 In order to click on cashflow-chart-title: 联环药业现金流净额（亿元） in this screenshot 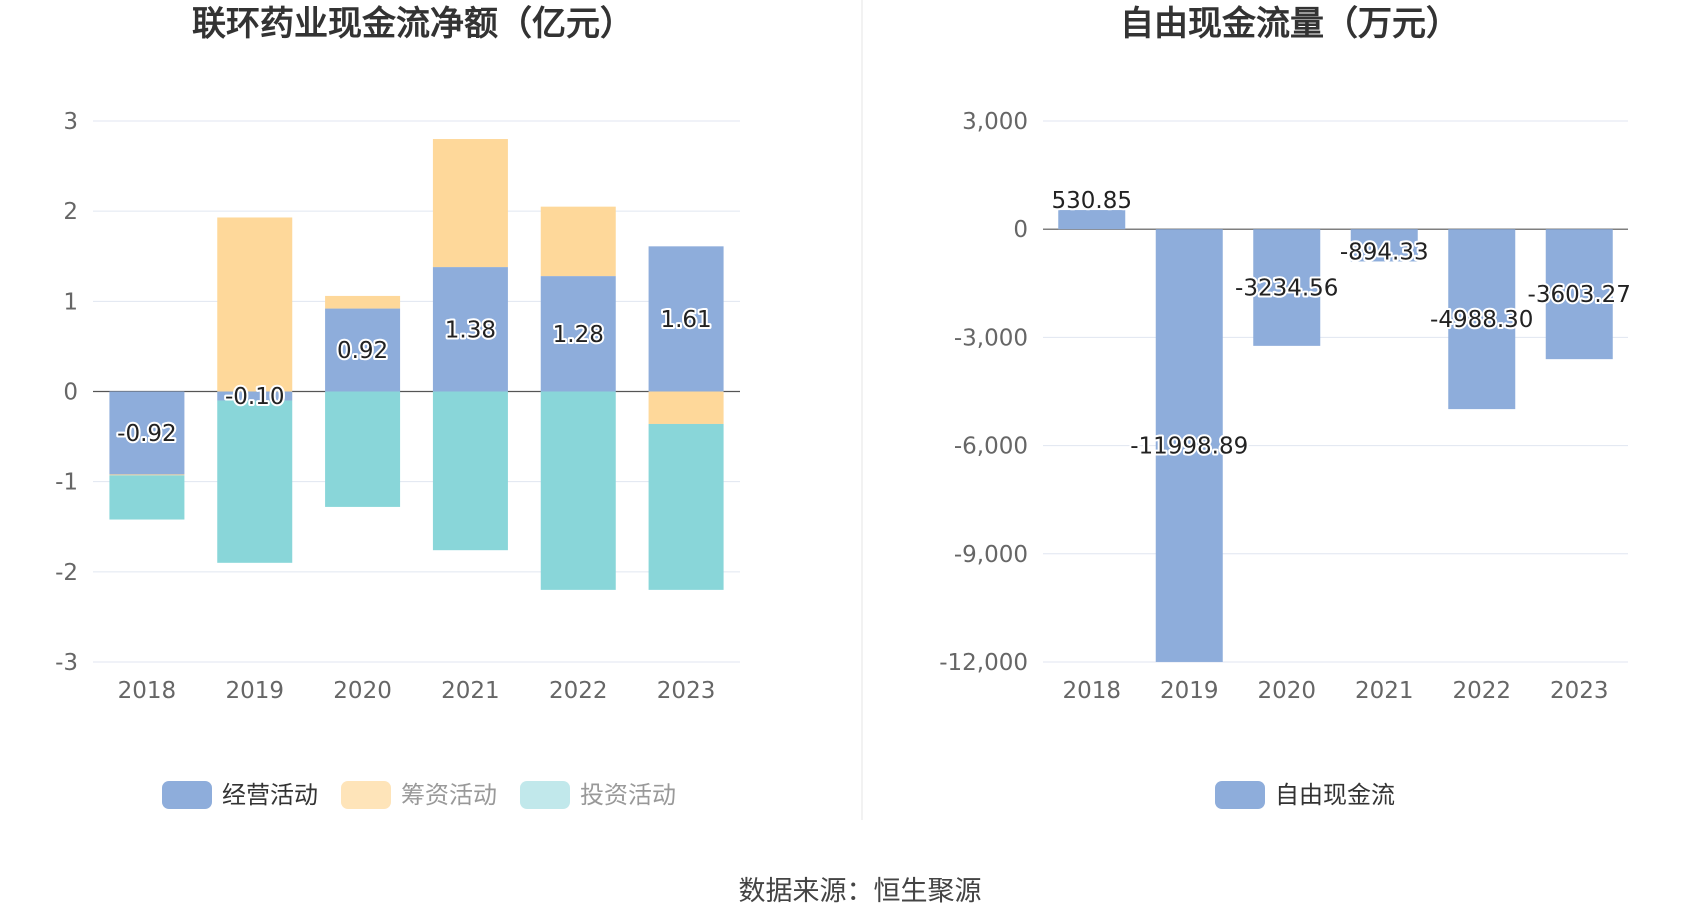, I will do `click(413, 24)`.